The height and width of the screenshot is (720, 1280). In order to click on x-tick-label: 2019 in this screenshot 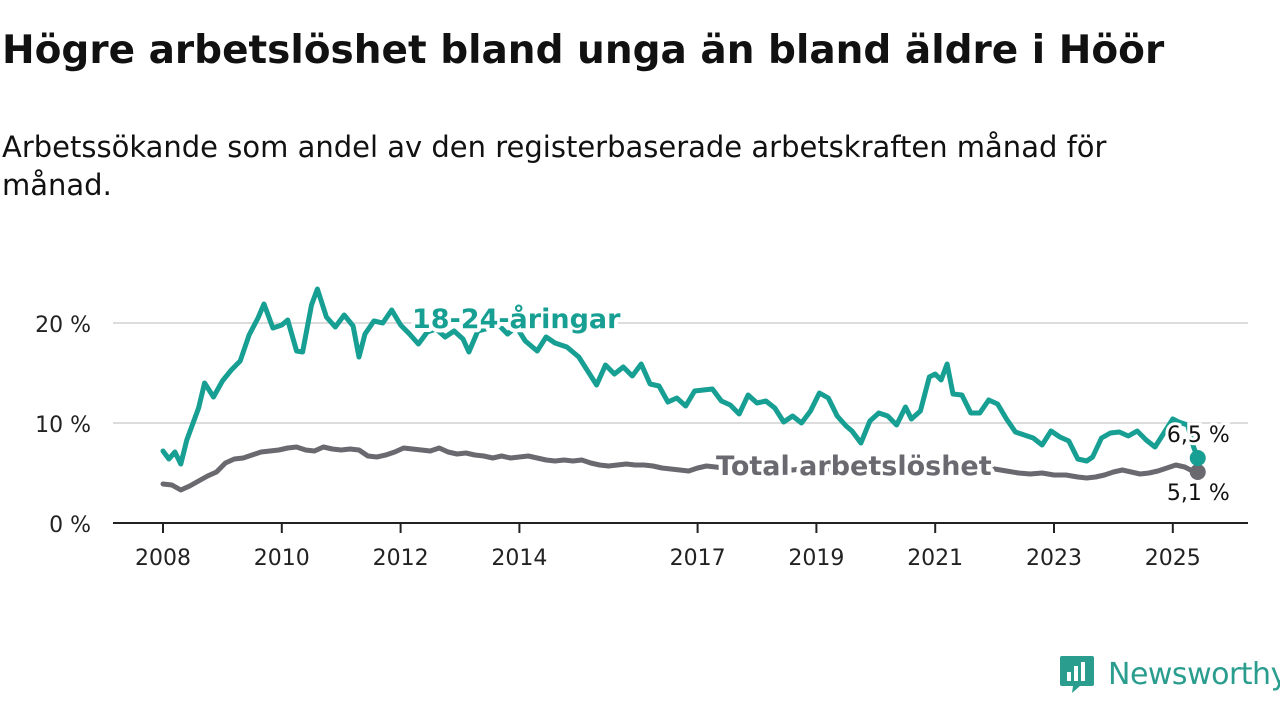, I will do `click(816, 558)`.